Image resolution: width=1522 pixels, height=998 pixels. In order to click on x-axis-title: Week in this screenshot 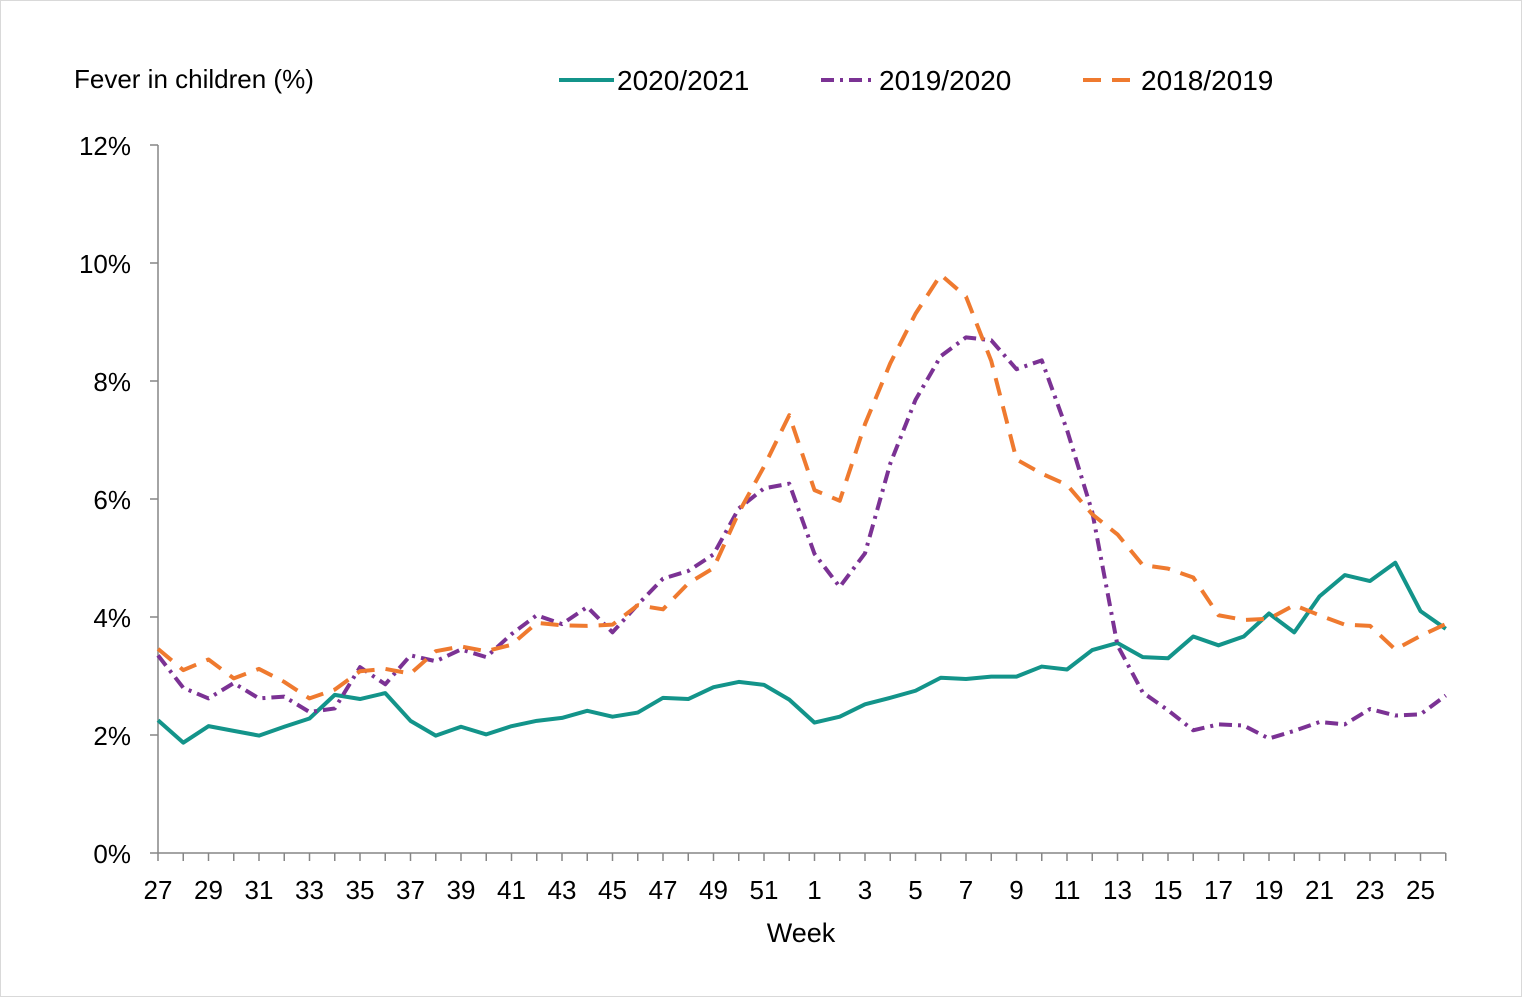, I will do `click(801, 933)`.